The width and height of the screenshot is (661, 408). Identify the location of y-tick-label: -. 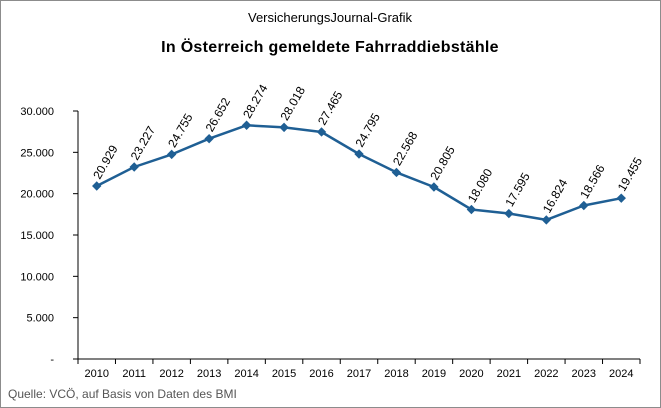
(52, 360).